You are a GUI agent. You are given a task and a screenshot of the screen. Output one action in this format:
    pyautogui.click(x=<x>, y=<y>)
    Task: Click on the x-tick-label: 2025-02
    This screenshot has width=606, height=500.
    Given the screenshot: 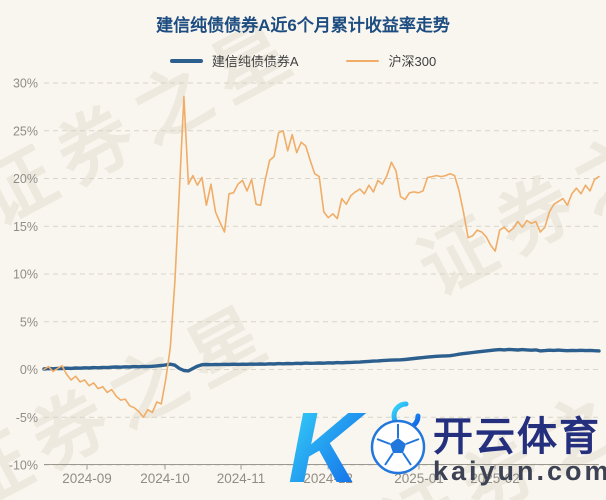 What is the action you would take?
    pyautogui.click(x=495, y=478)
    